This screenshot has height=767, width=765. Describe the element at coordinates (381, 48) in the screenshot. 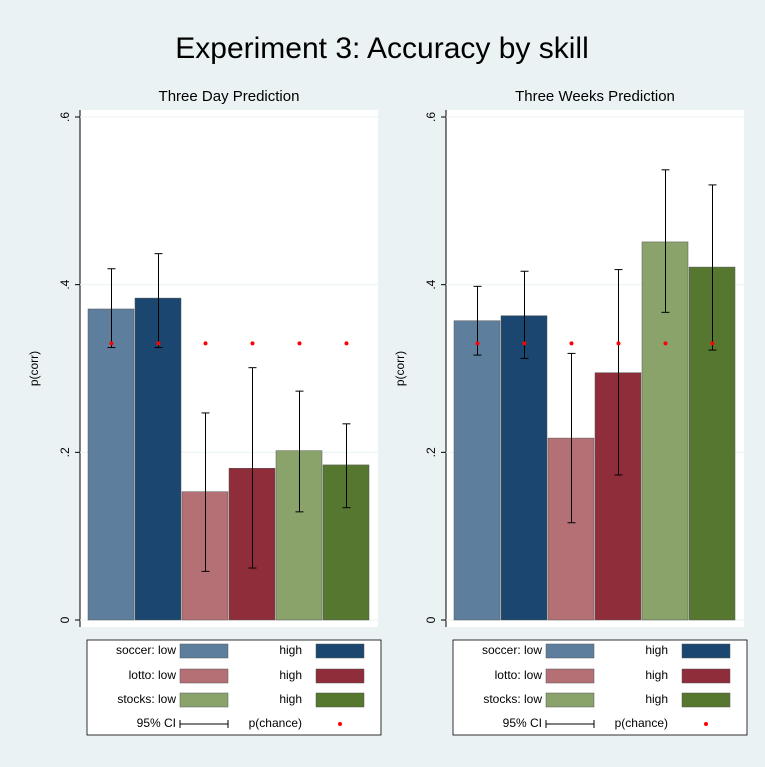

I see `chart-title: Experiment 3: Accuracy by skill` at that location.